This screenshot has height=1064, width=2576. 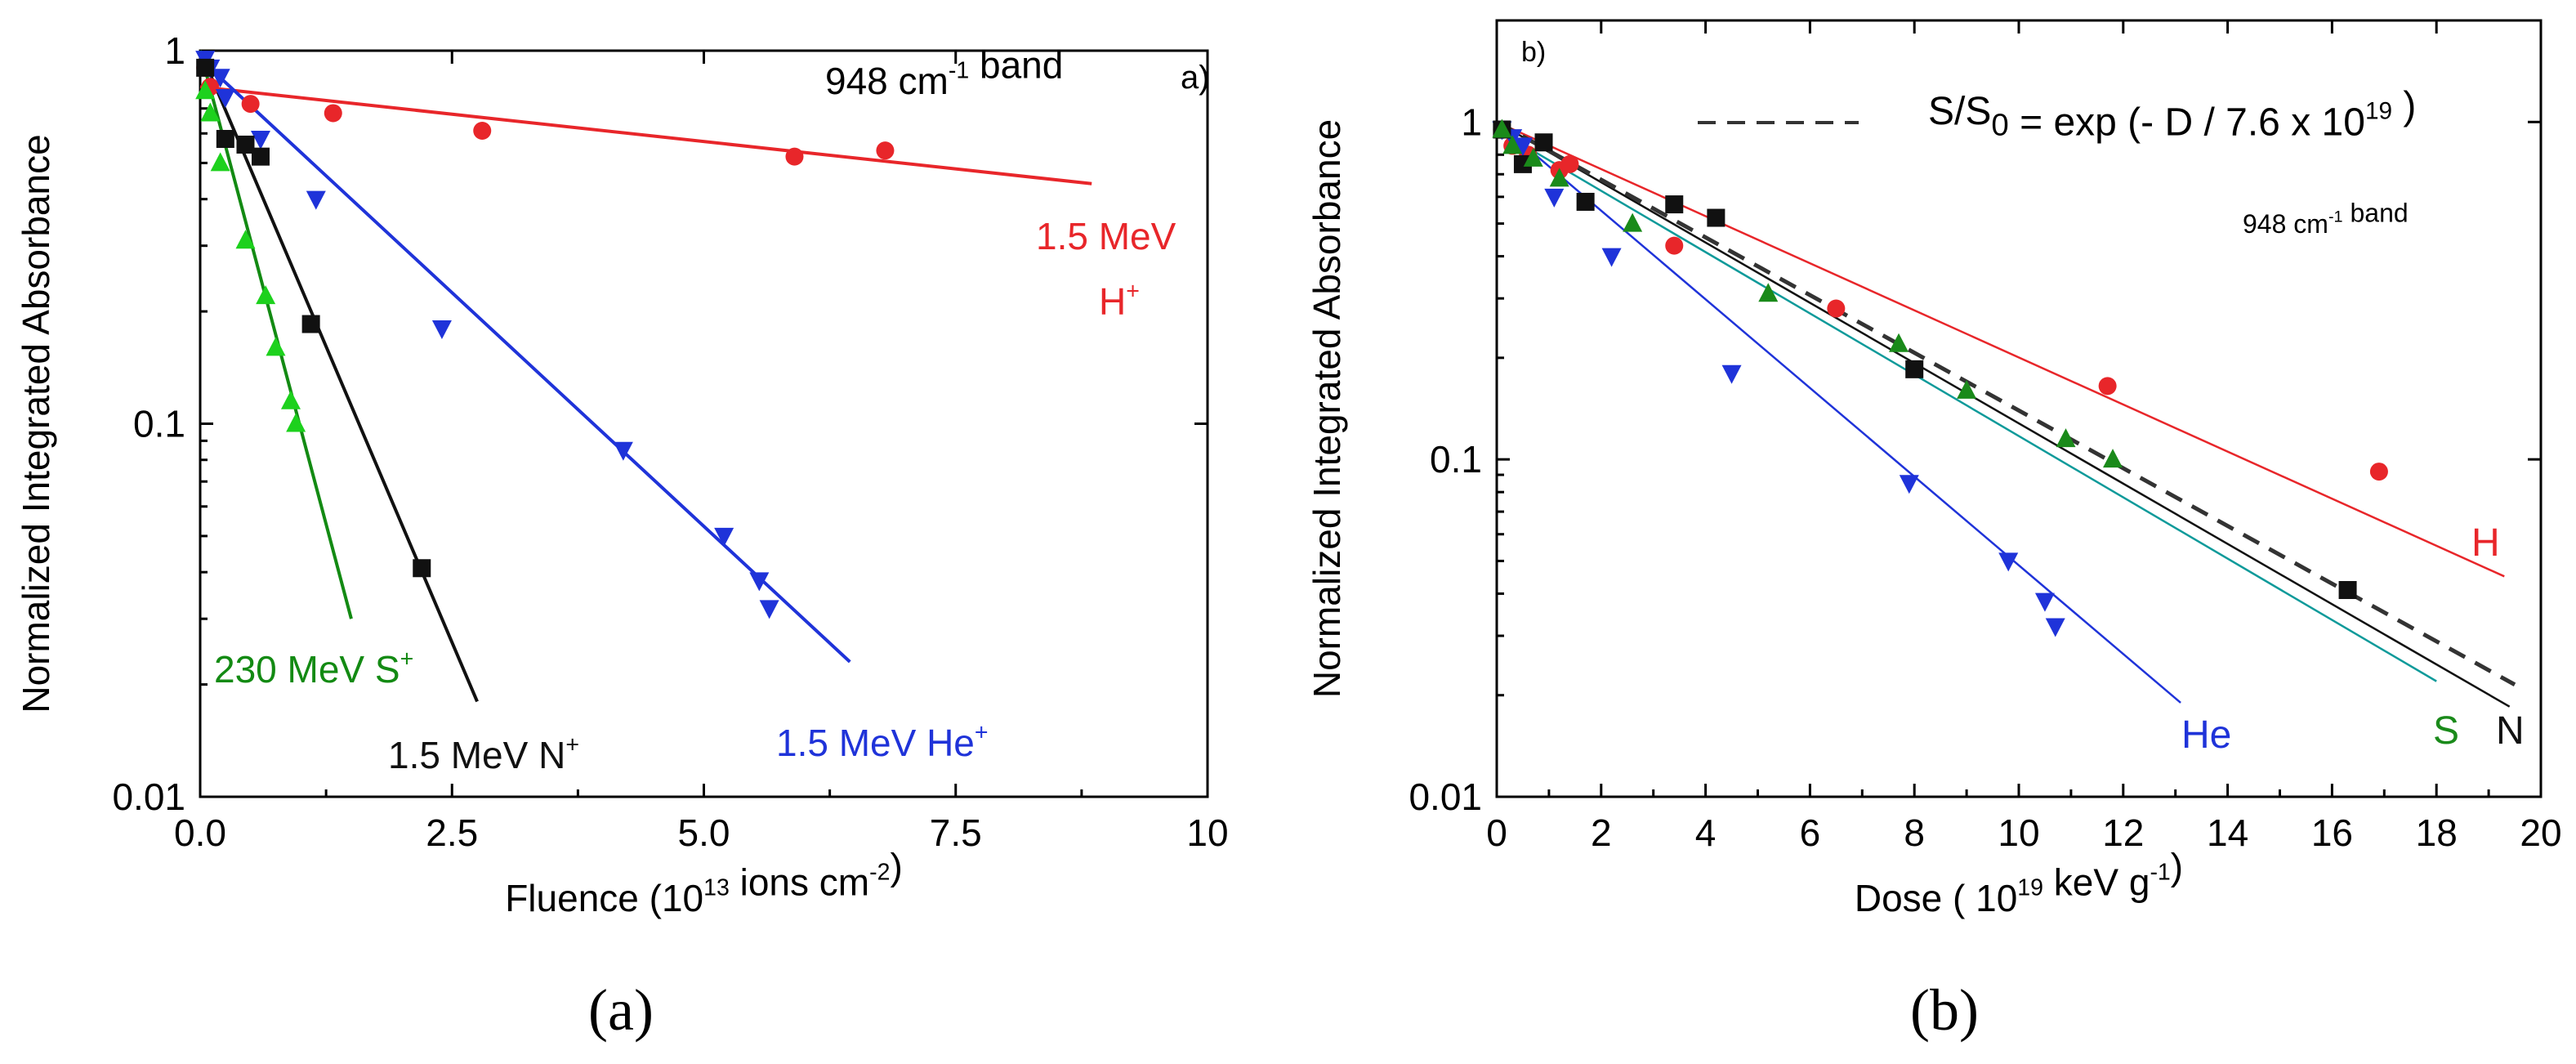 I want to click on x-tick-label: 4, so click(x=1706, y=832).